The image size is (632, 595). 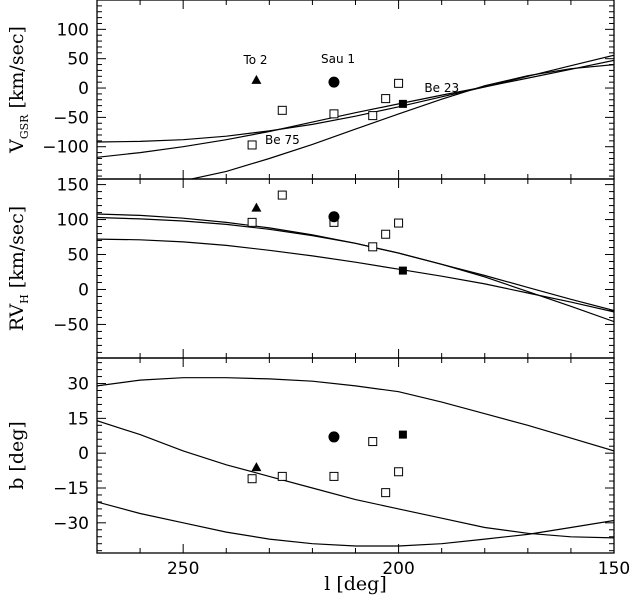 What do you see at coordinates (398, 569) in the screenshot?
I see `x-tick-label: 200` at bounding box center [398, 569].